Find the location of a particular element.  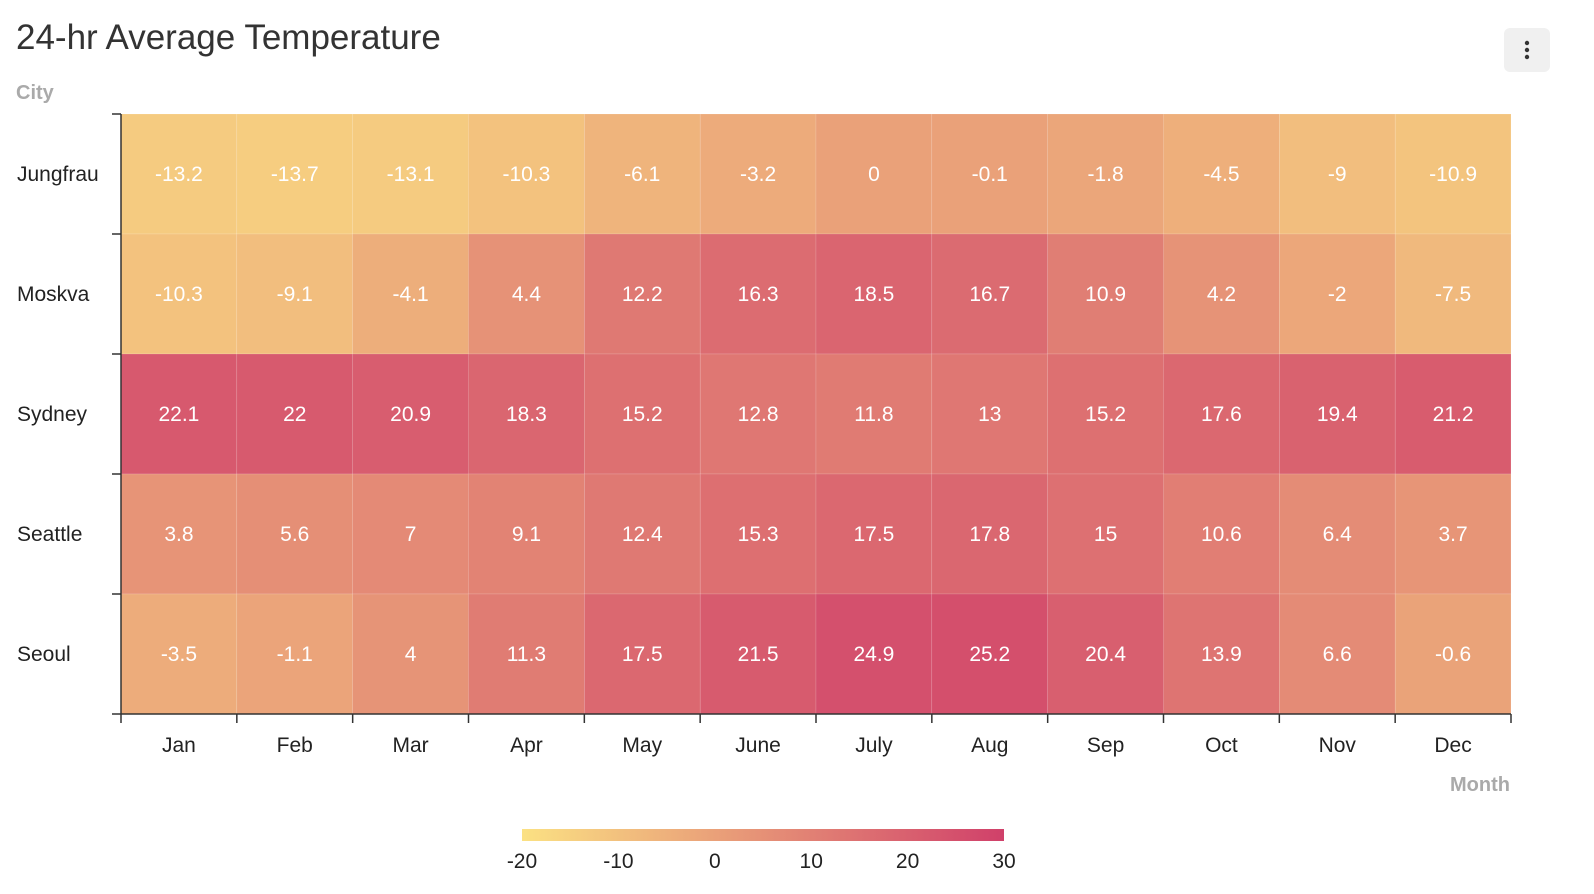

cell-value-label: 16.7 is located at coordinates (989, 294).